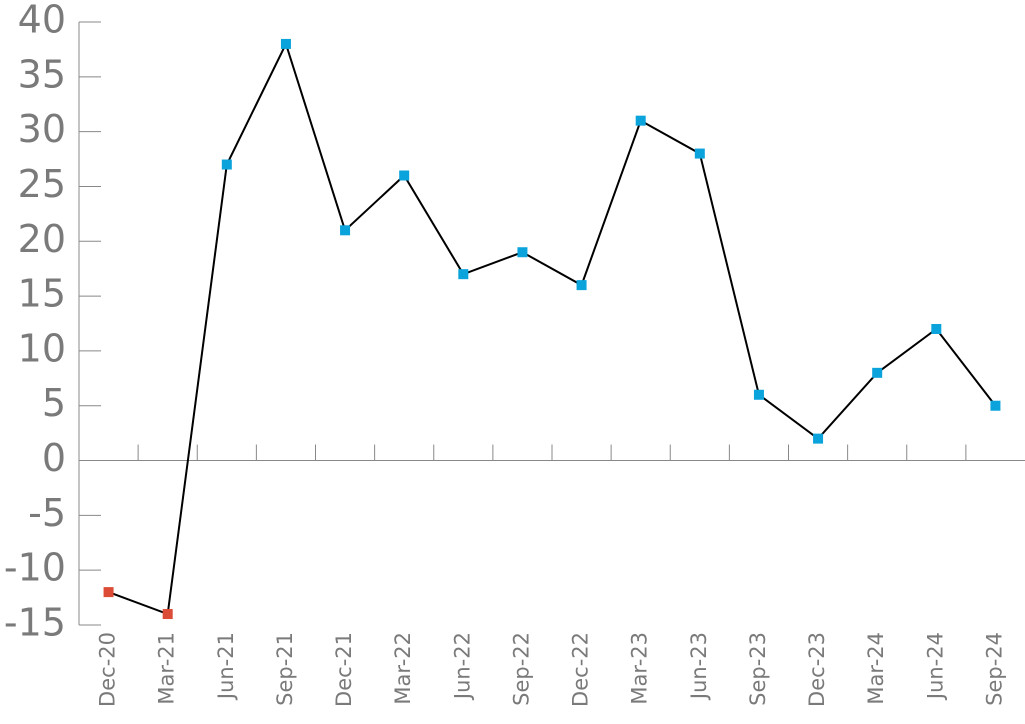  What do you see at coordinates (226, 666) in the screenshot?
I see `x-tick-label: Jun-21` at bounding box center [226, 666].